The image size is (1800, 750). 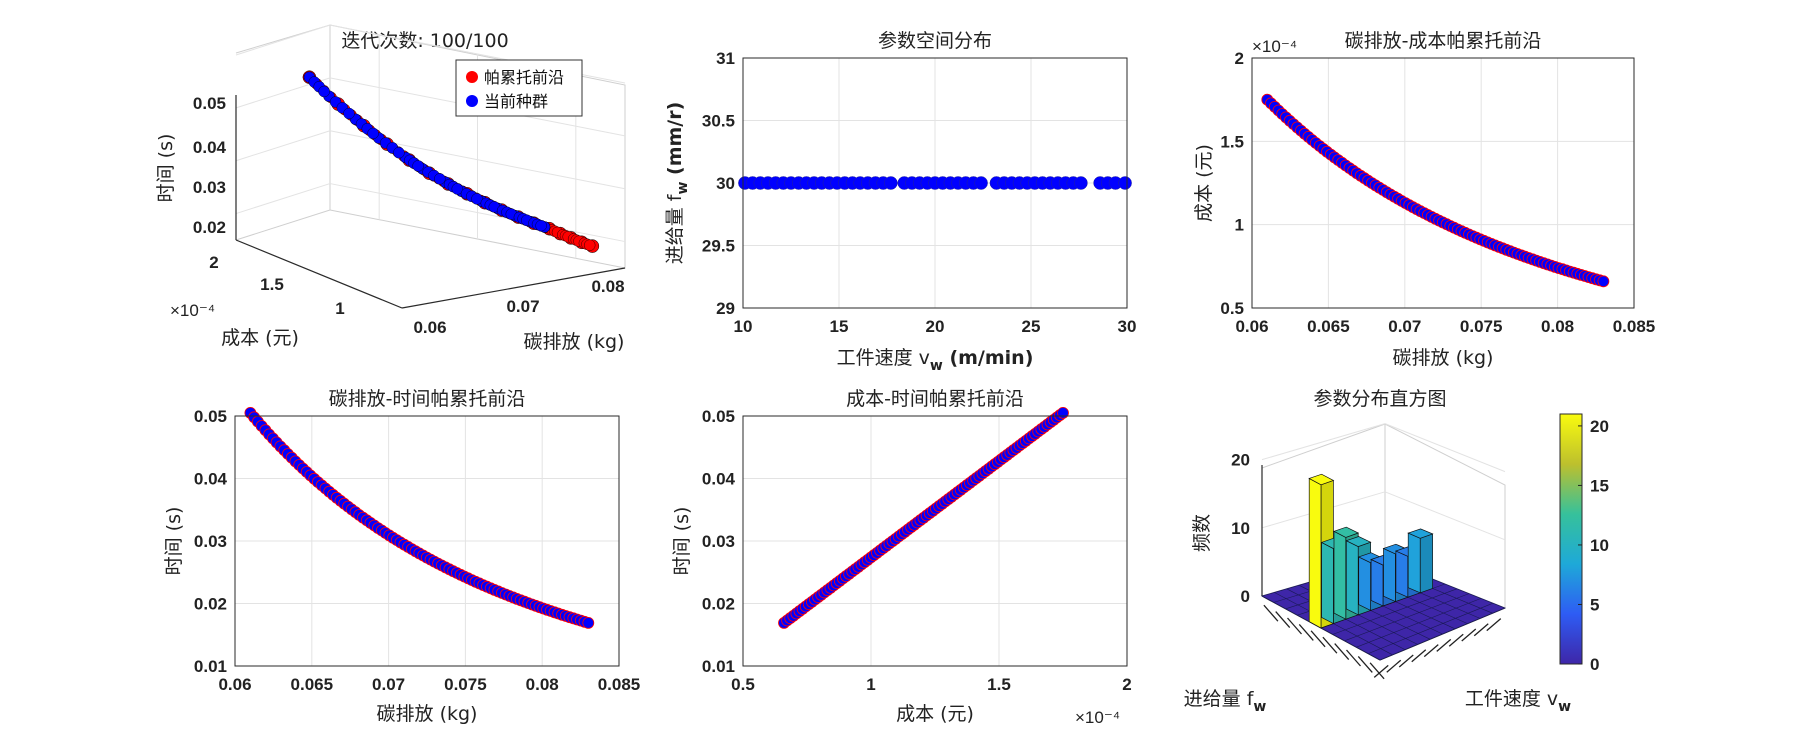 I want to click on colorbar-tick-label: 15, so click(x=1599, y=485).